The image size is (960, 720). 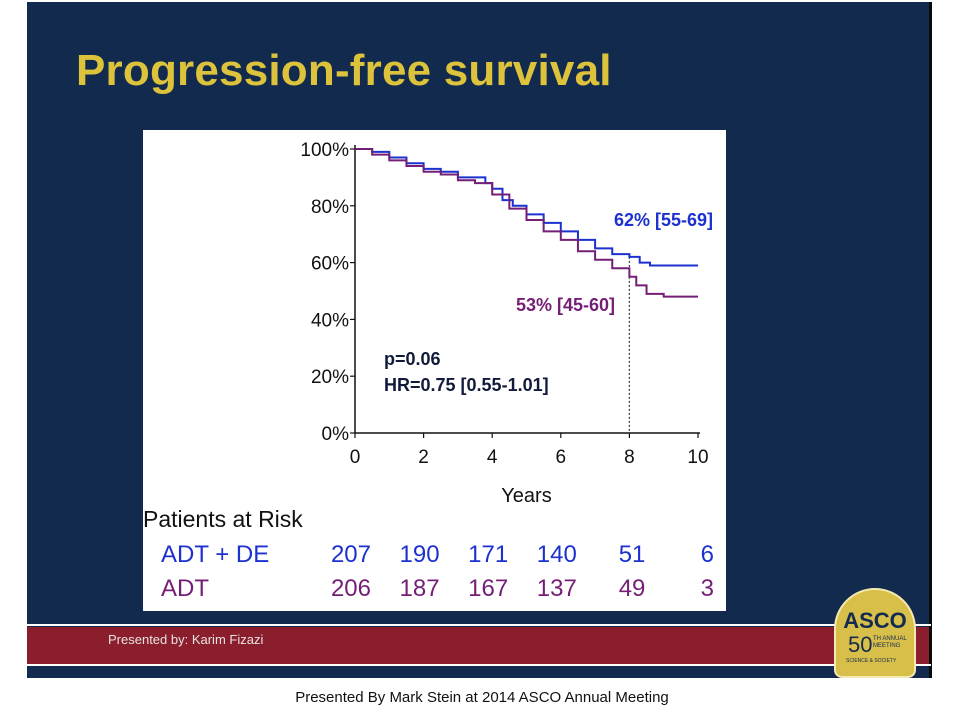 I want to click on x-tick-label: 0, so click(x=355, y=457).